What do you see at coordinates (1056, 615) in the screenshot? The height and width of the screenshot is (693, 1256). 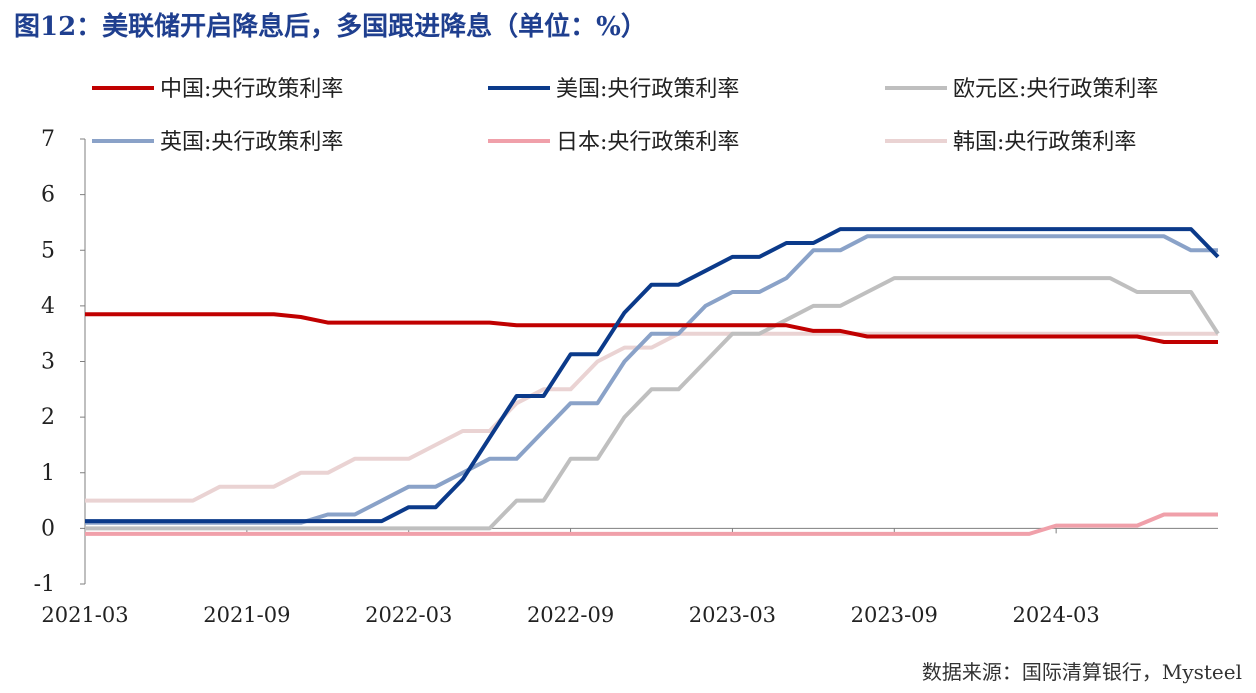 I see `x-tick-label: 2024-03` at bounding box center [1056, 615].